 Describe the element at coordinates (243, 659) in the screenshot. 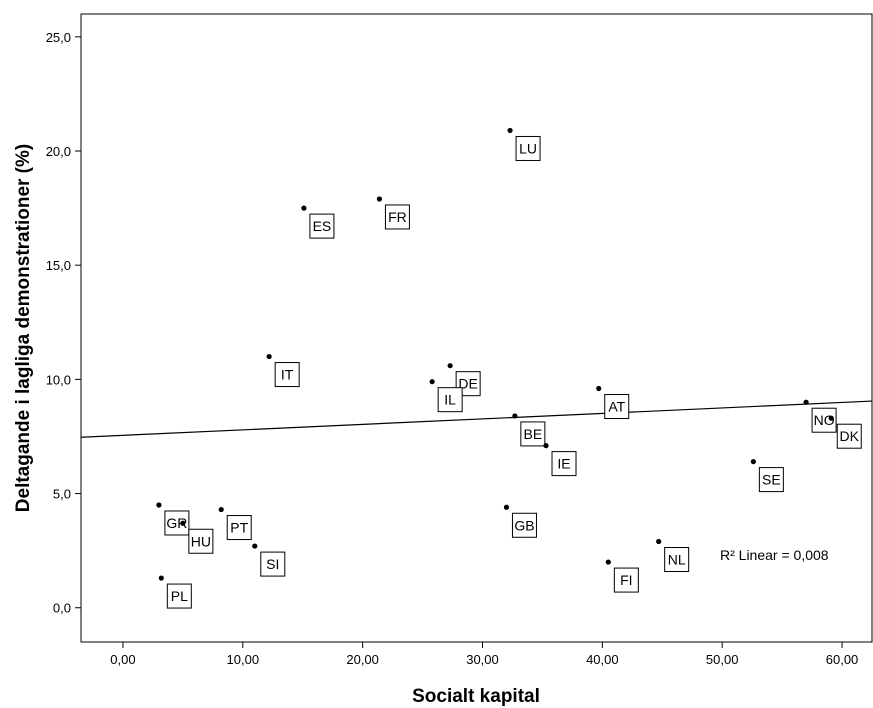

I see `x-tick-label: 10,00` at that location.